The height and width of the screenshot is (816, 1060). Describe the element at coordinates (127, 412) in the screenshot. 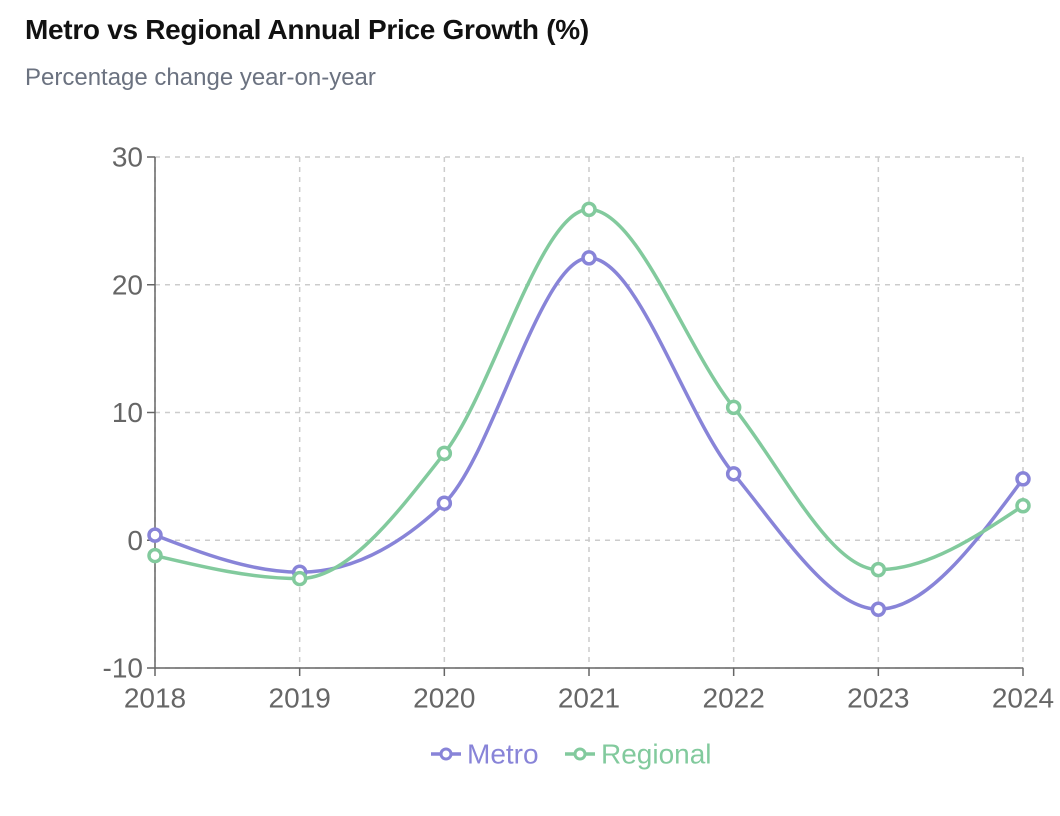

I see `y-tick-label: 10` at that location.